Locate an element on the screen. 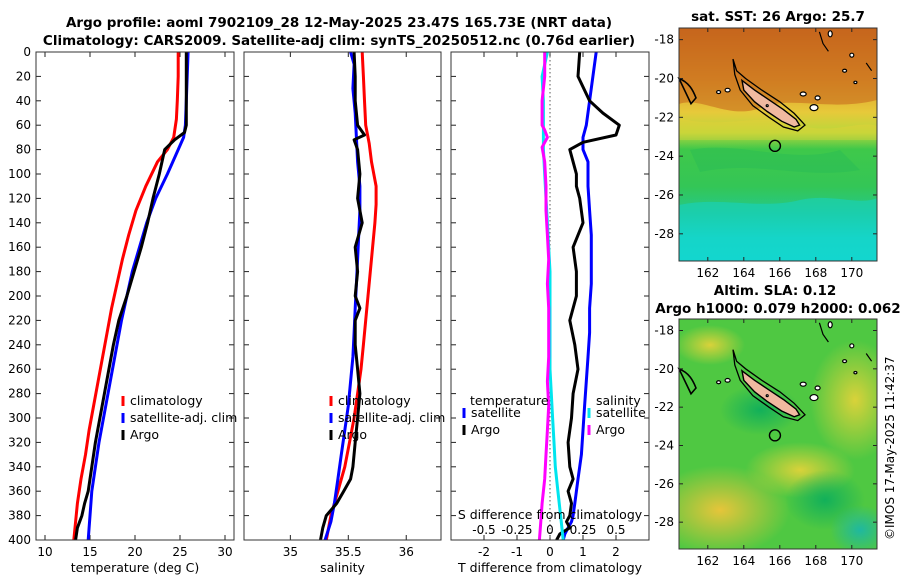 The height and width of the screenshot is (580, 900). y-tick-label: 180 is located at coordinates (19, 272).